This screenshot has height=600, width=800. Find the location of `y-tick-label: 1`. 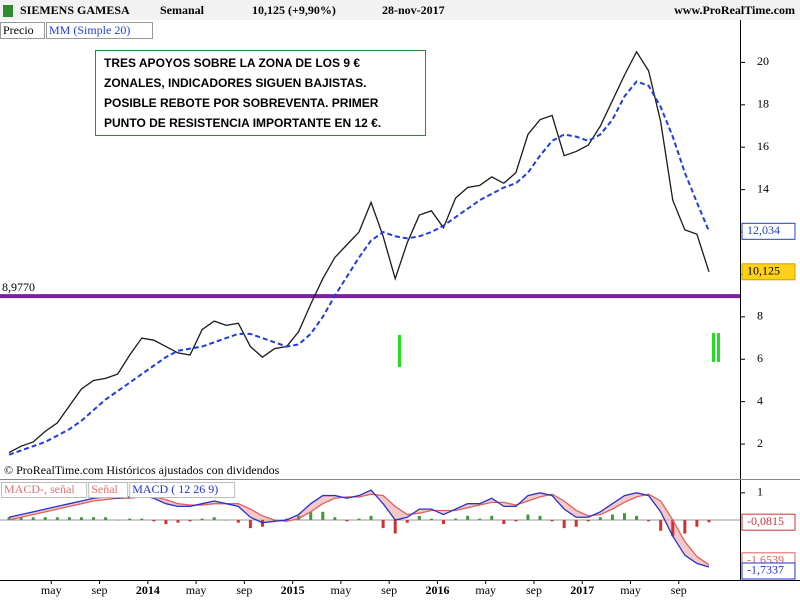

y-tick-label: 1 is located at coordinates (760, 492).